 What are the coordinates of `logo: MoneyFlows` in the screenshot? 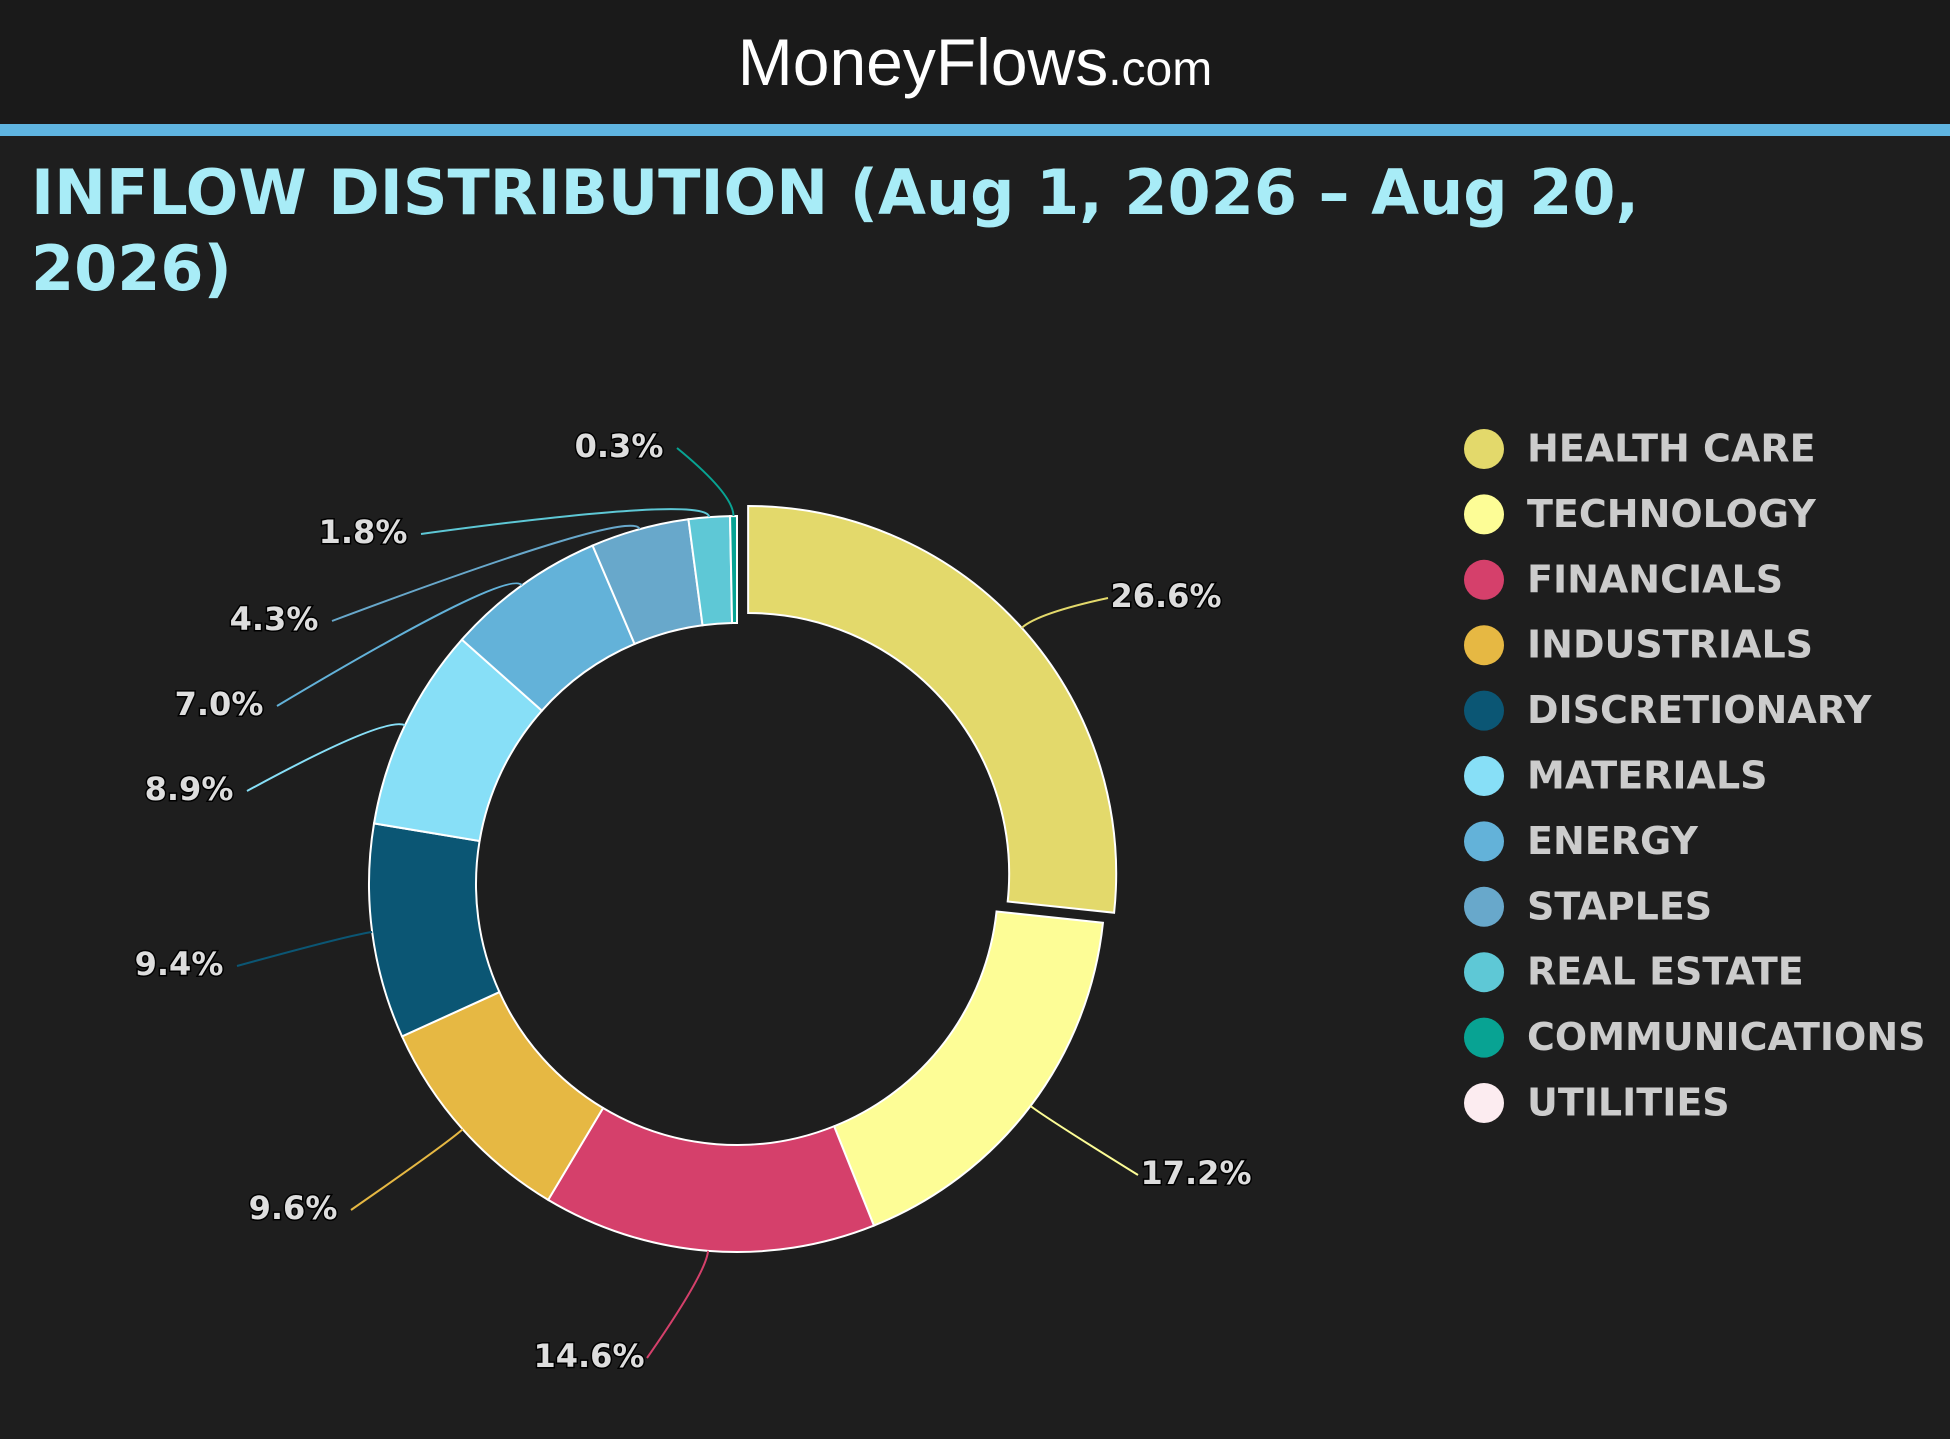 It's located at (923, 62).